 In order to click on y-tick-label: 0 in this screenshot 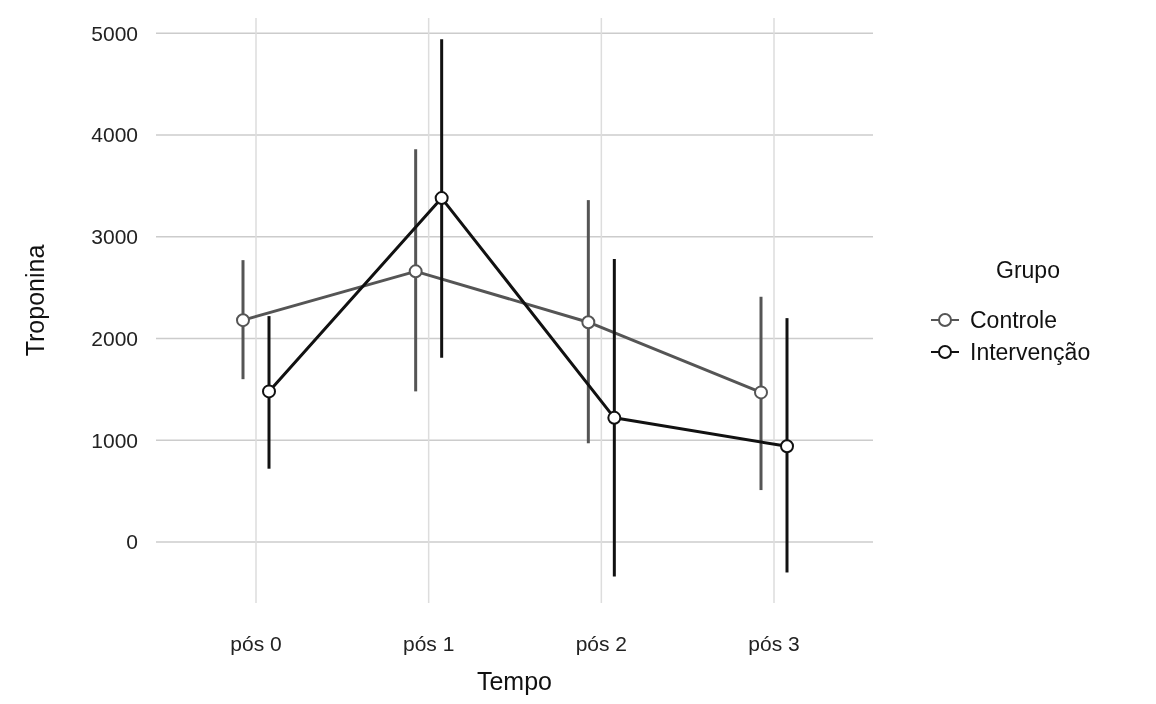, I will do `click(132, 542)`.